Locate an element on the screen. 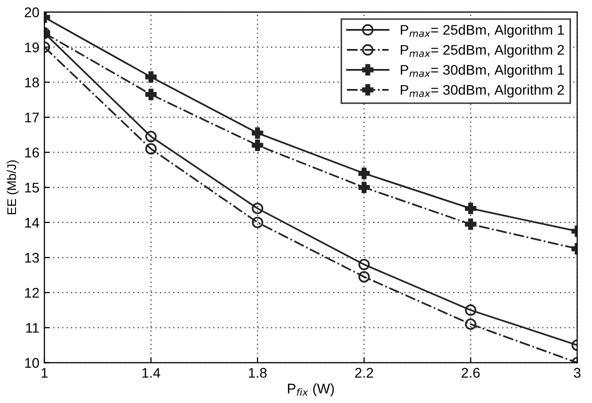 The image size is (592, 403). y-tick-label: 19 is located at coordinates (32, 47).